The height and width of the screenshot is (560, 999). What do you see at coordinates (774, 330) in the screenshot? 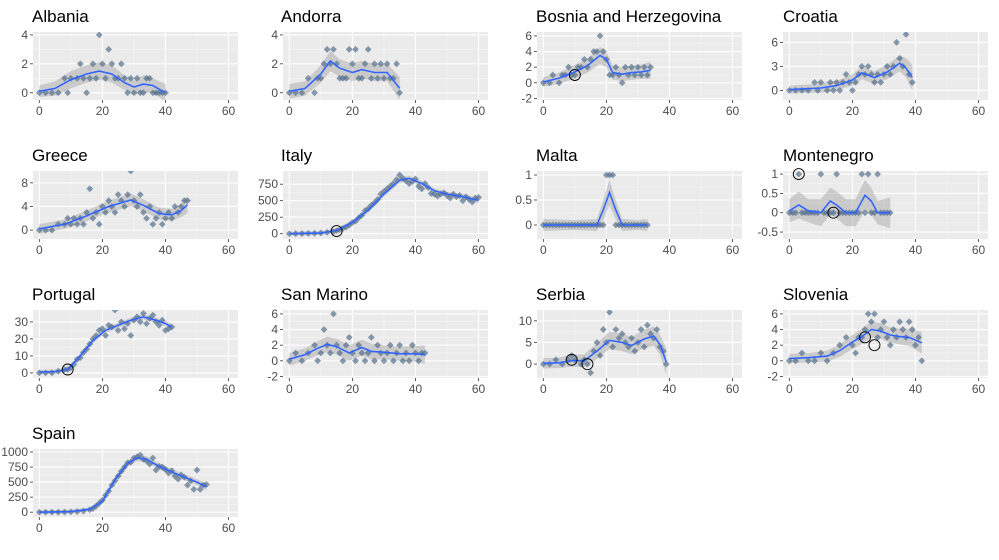
I see `y-tick-label: 4` at bounding box center [774, 330].